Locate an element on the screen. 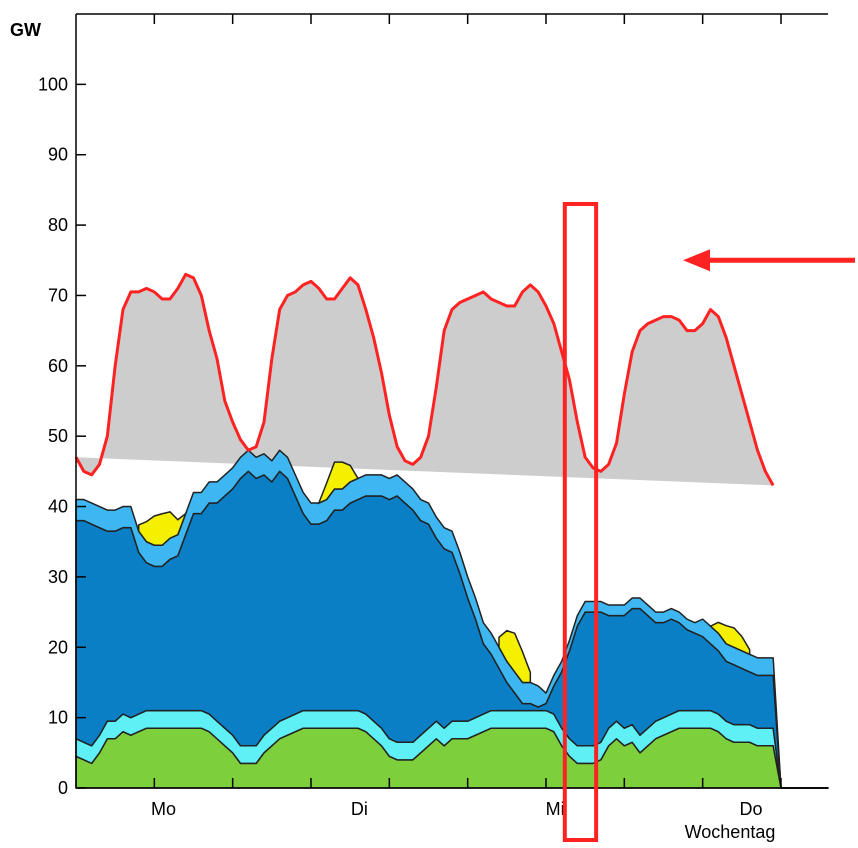  y-axis-unit: GW is located at coordinates (25, 30).